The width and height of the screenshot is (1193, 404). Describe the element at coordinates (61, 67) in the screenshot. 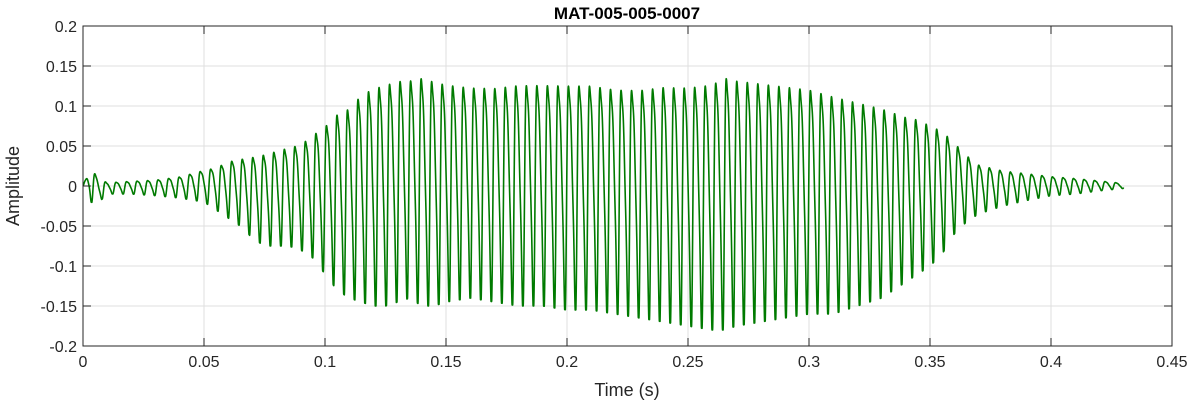

I see `y-tick-label: 0.15` at that location.